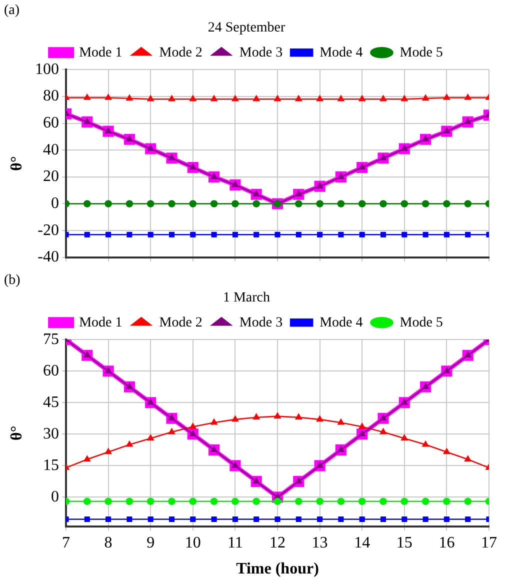 This screenshot has height=583, width=505. Describe the element at coordinates (320, 543) in the screenshot. I see `x-tick-label: 13` at that location.